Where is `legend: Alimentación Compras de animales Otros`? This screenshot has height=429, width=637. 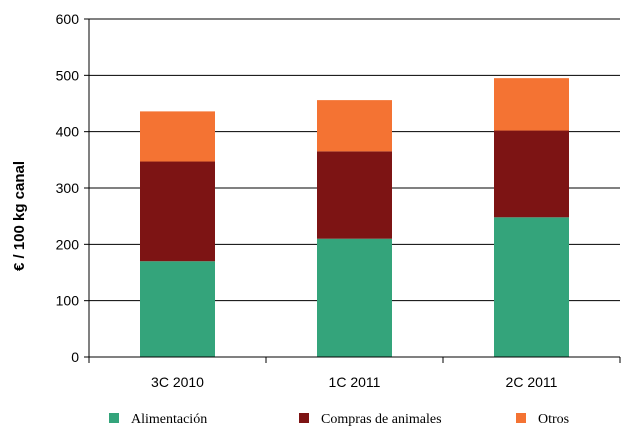
legend: Alimentación Compras de animales Otros is located at coordinates (339, 419).